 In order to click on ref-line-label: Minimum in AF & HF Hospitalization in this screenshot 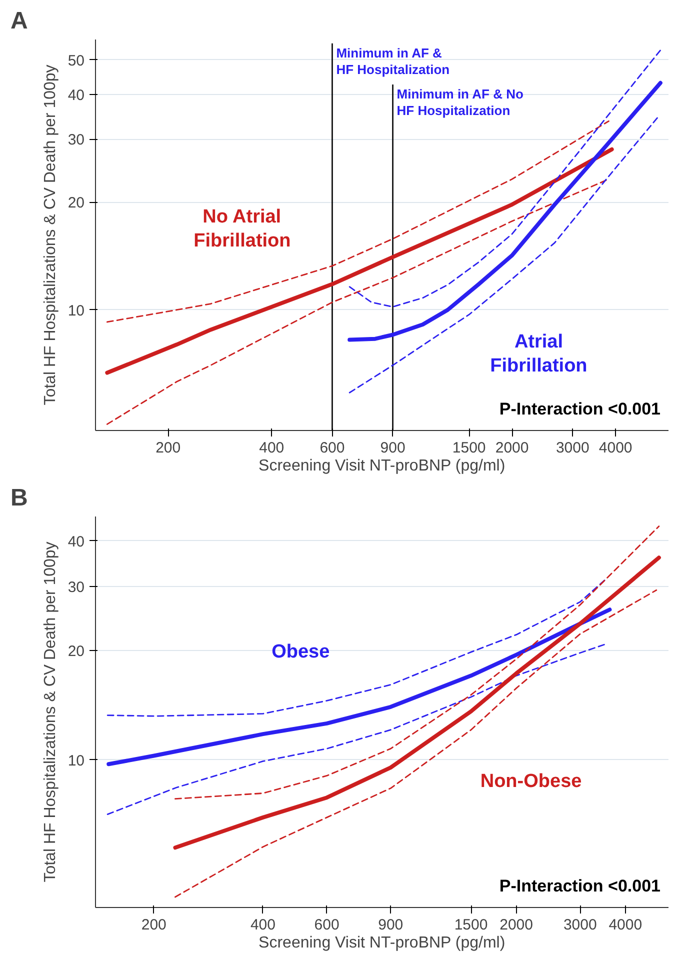, I will do `click(393, 61)`.